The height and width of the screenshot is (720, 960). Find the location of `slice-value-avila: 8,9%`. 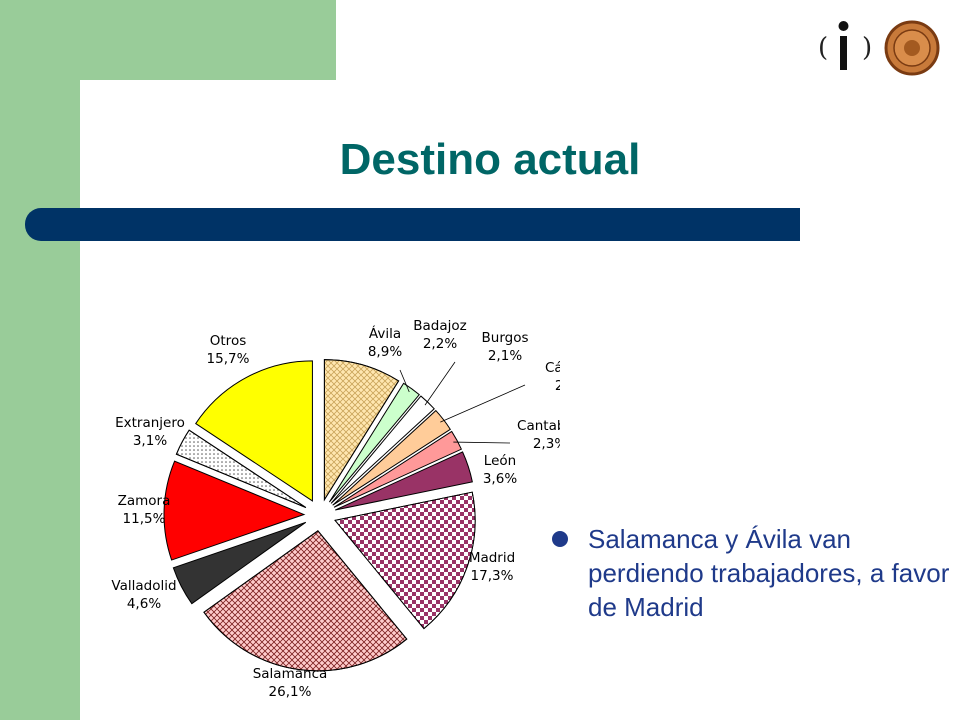

slice-value-avila: 8,9% is located at coordinates (385, 352).